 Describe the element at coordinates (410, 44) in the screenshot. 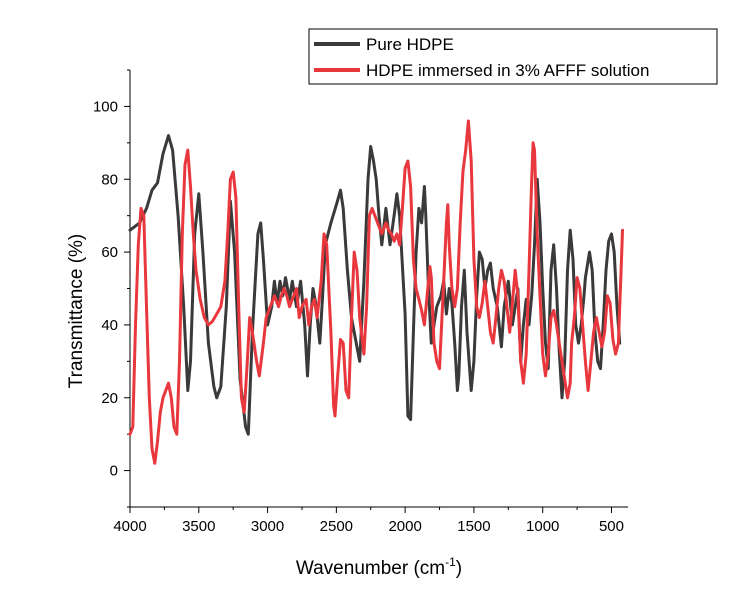

I see `legend-label-pure-hdpe: Pure HDPE` at that location.